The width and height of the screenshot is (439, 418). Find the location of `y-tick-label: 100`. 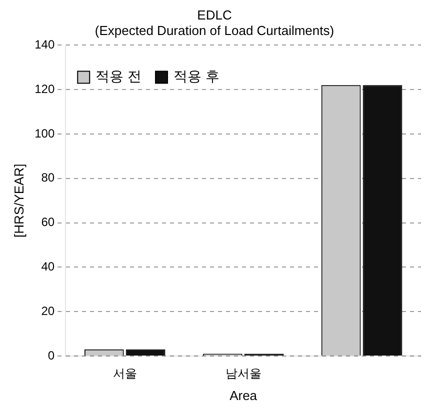

y-tick-label: 100 is located at coordinates (44, 133).